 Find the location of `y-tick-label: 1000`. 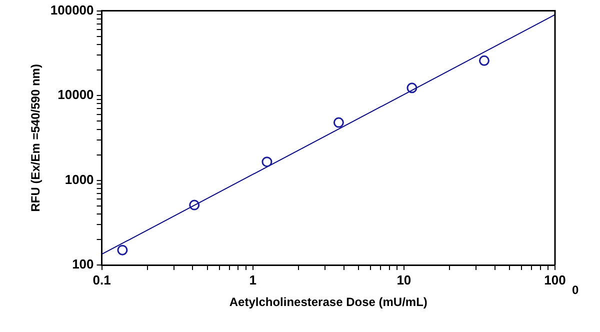

y-tick-label: 1000 is located at coordinates (79, 179).